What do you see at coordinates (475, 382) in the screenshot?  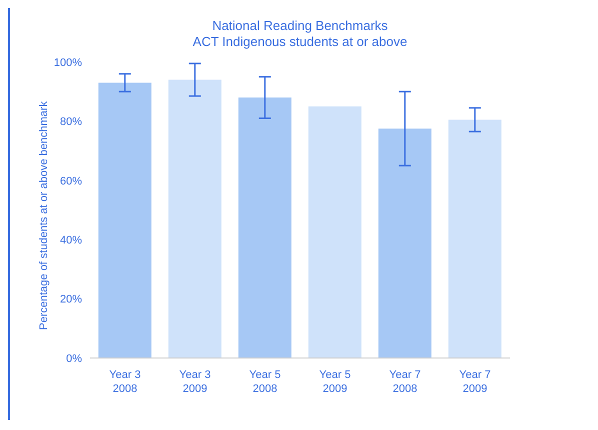 I see `x-tick-label: Year 7 2009` at bounding box center [475, 382].